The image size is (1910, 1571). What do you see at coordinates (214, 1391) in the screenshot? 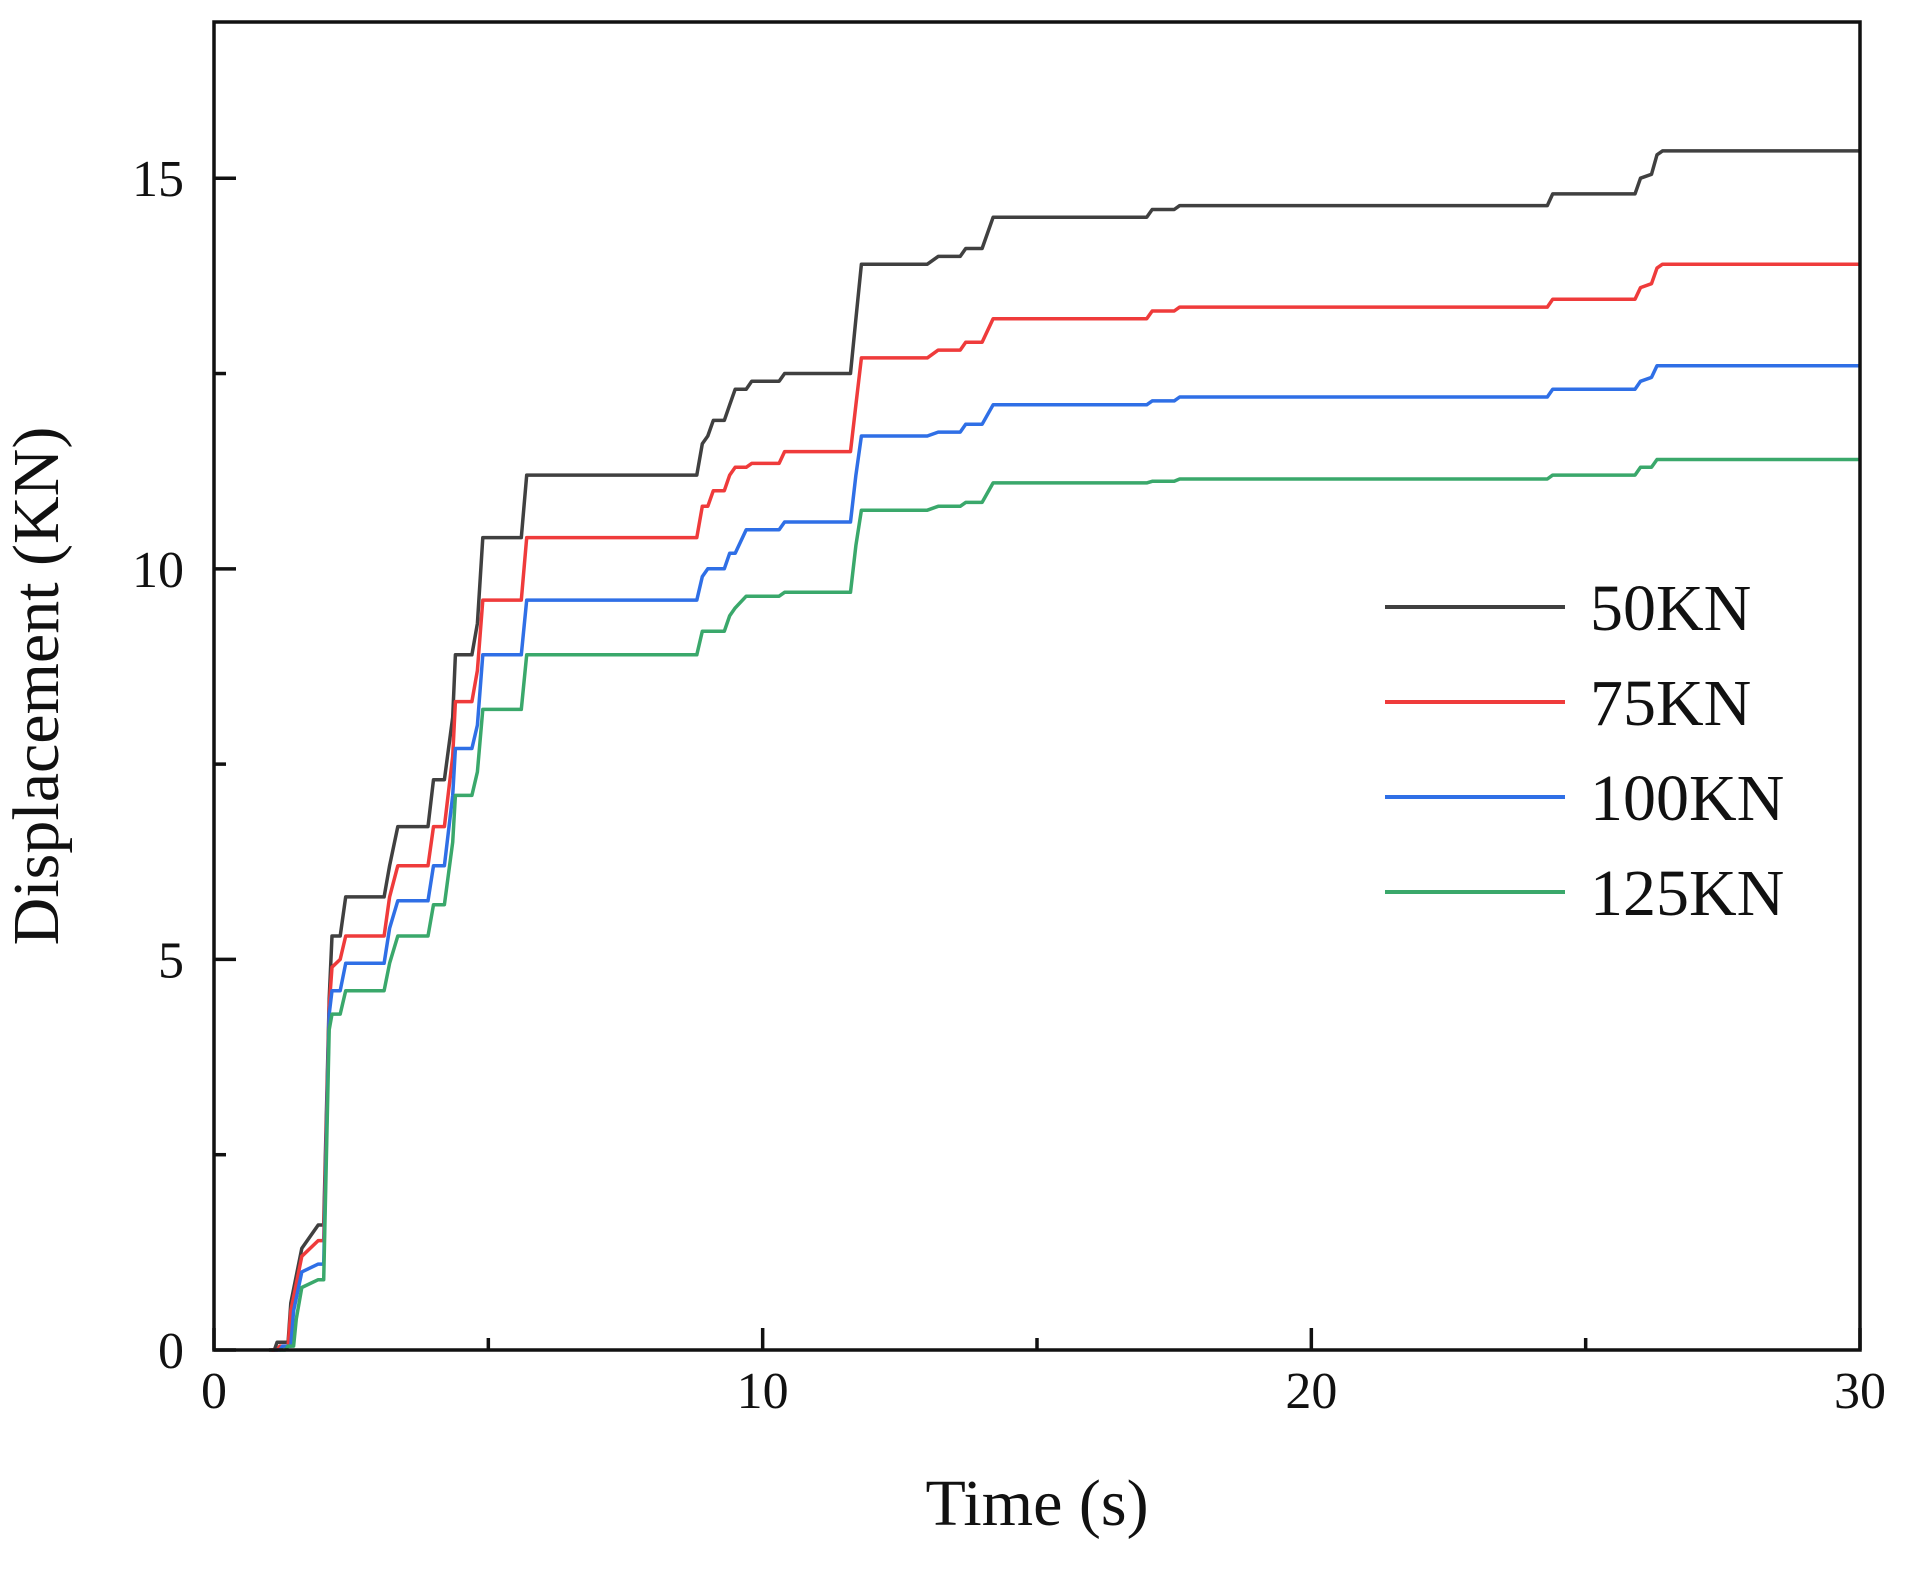
I see `x-tick-label: 0` at bounding box center [214, 1391].